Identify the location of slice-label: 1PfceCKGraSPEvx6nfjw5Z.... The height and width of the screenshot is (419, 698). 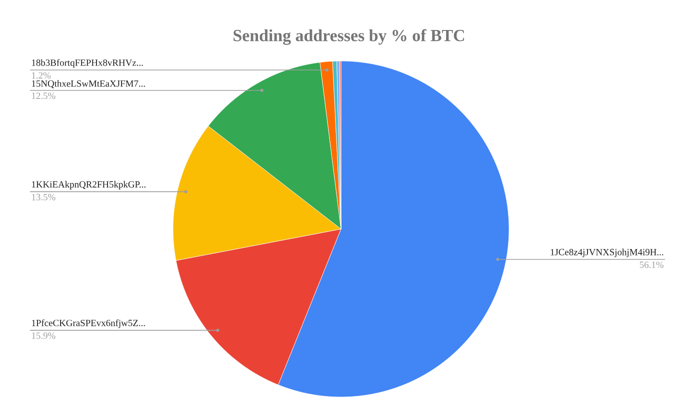
(88, 323).